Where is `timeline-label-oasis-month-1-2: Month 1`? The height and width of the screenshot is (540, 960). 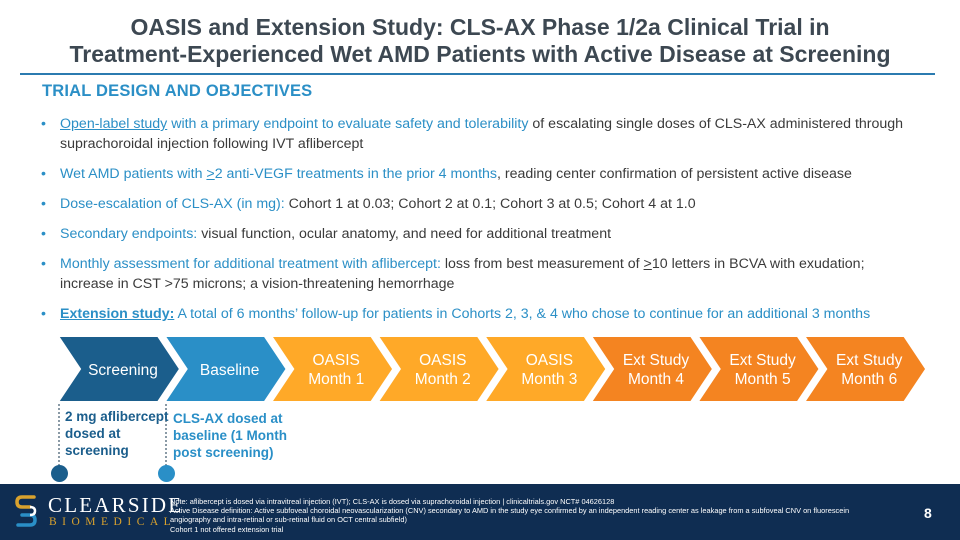 timeline-label-oasis-month-1-2: Month 1 is located at coordinates (336, 379).